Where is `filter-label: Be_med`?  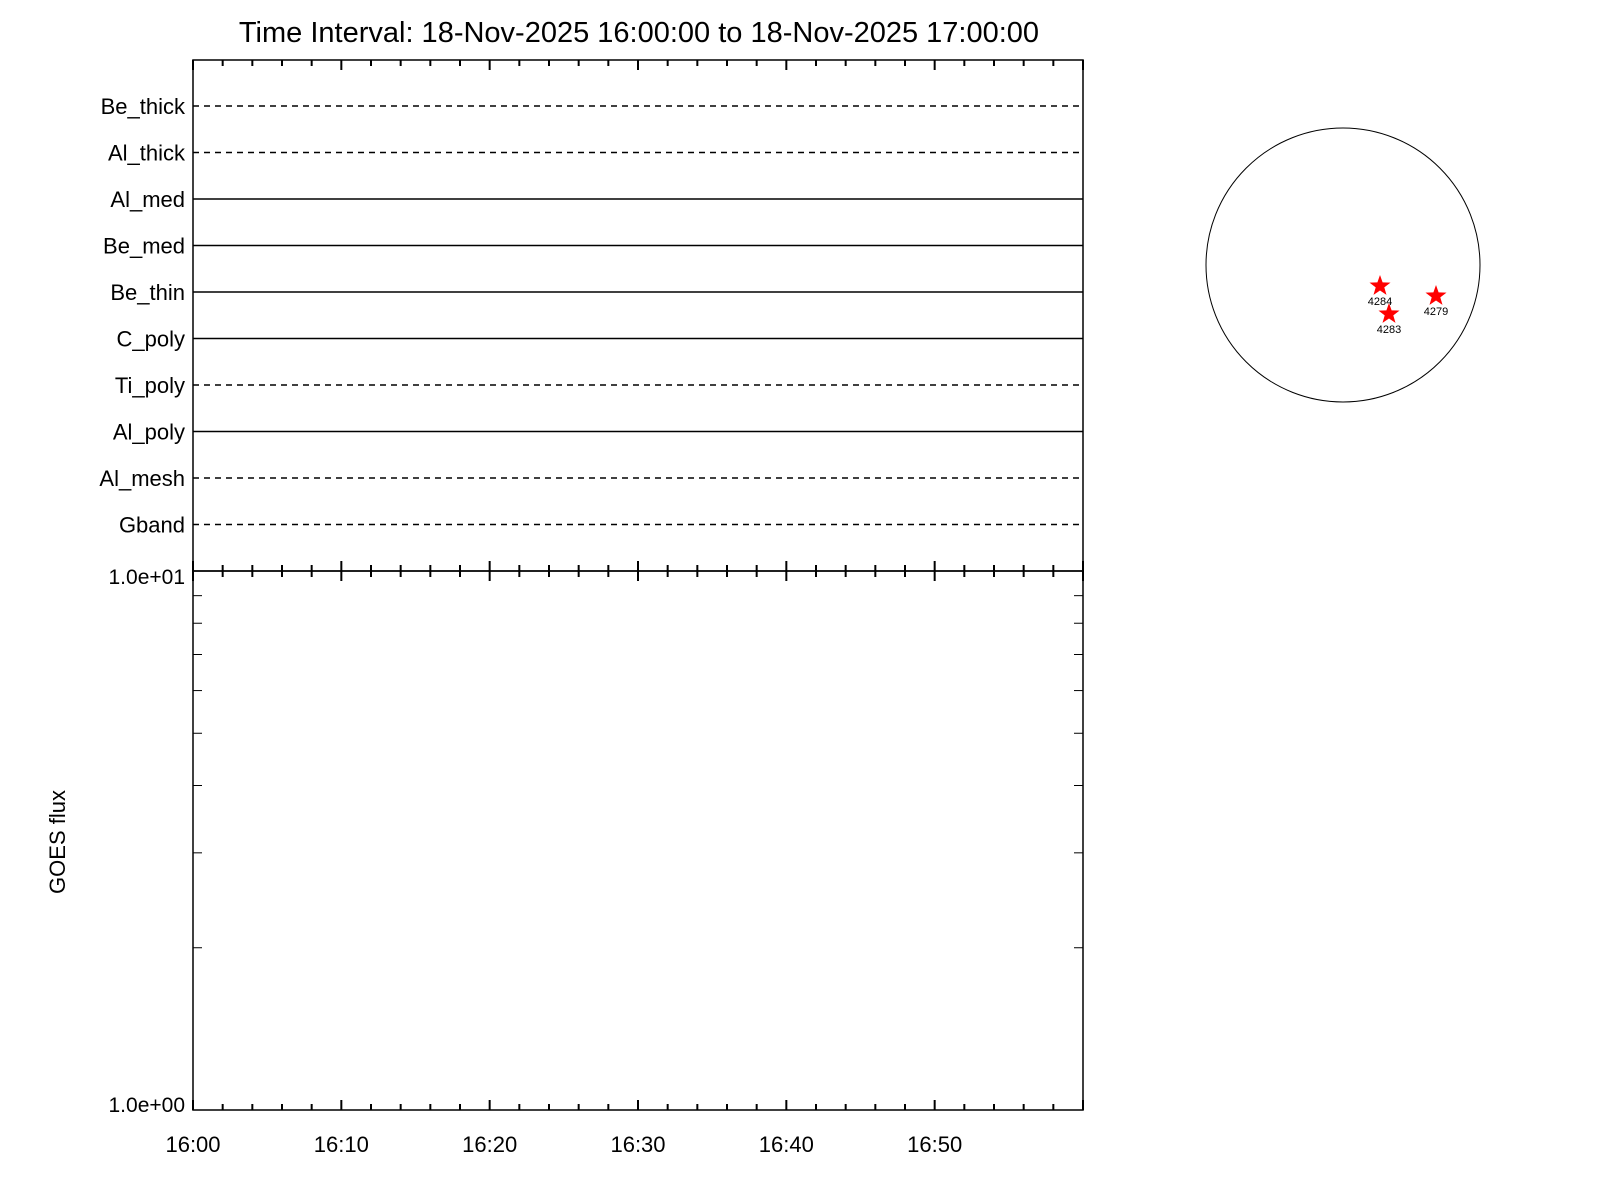 filter-label: Be_med is located at coordinates (144, 246).